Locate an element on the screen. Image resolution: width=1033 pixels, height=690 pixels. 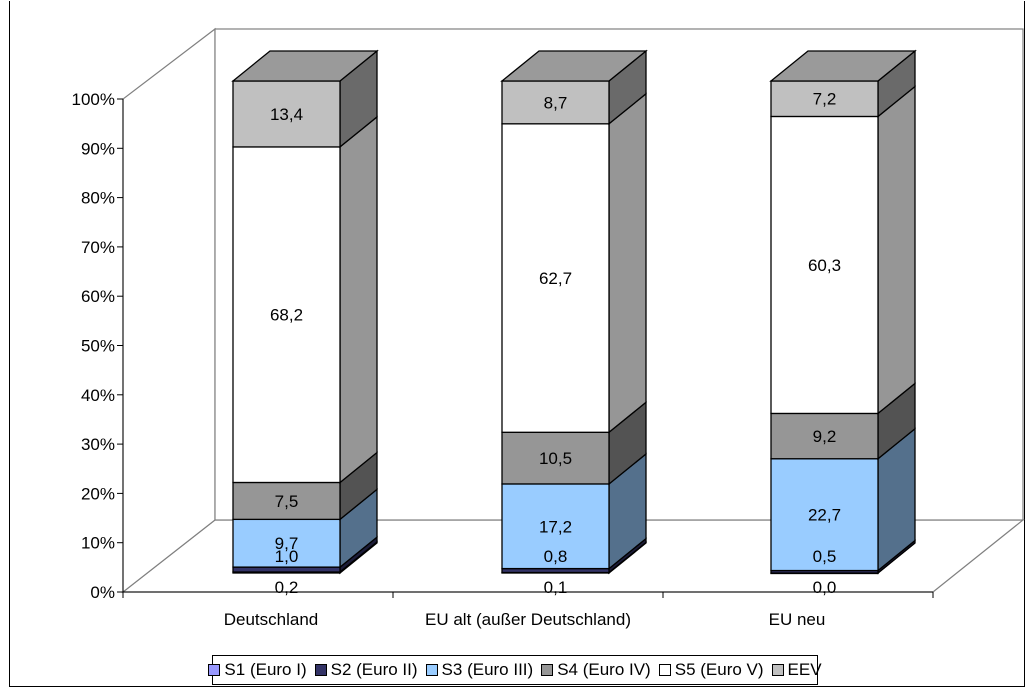
legend-label: S3 (Euro III) is located at coordinates (487, 669).